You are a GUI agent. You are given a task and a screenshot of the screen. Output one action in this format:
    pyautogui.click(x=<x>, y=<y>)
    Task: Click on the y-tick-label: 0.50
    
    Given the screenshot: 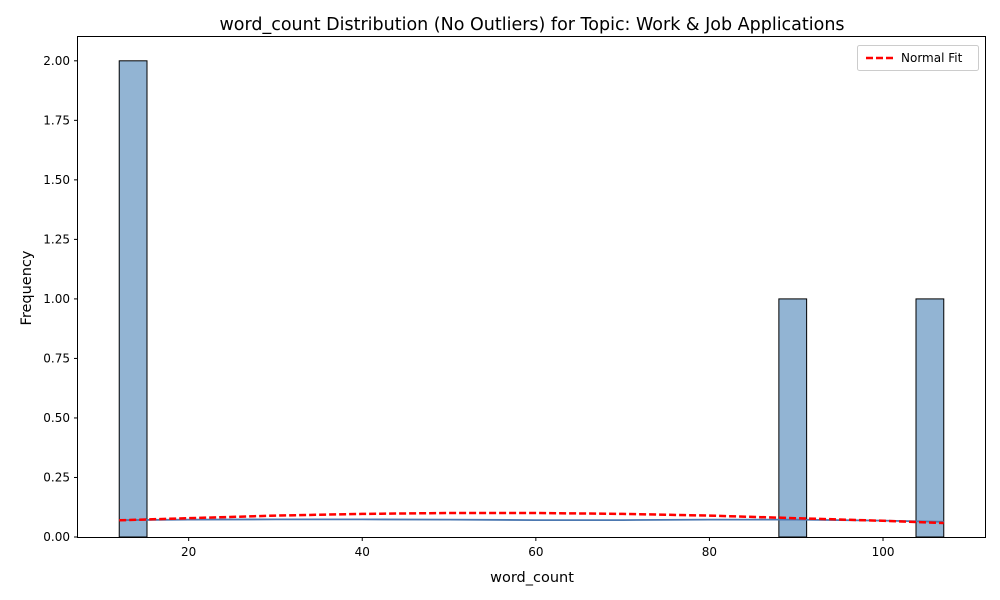 What is the action you would take?
    pyautogui.click(x=56, y=418)
    